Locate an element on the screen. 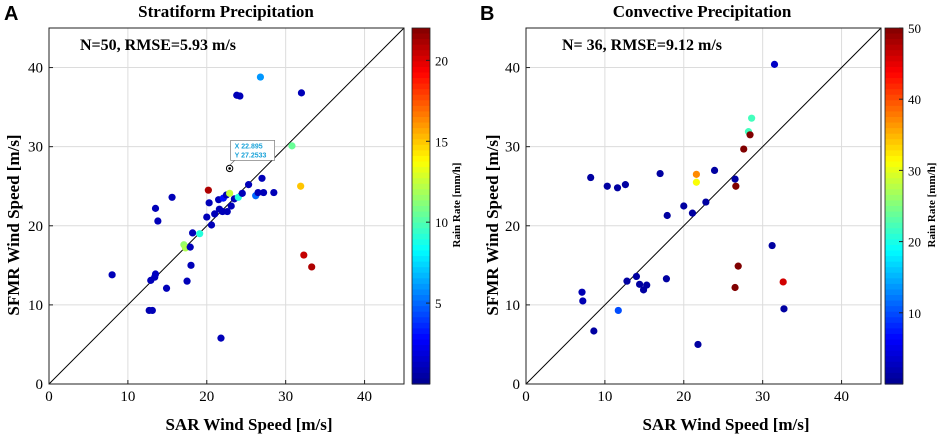  x-tick-label: 30 is located at coordinates (285, 397).